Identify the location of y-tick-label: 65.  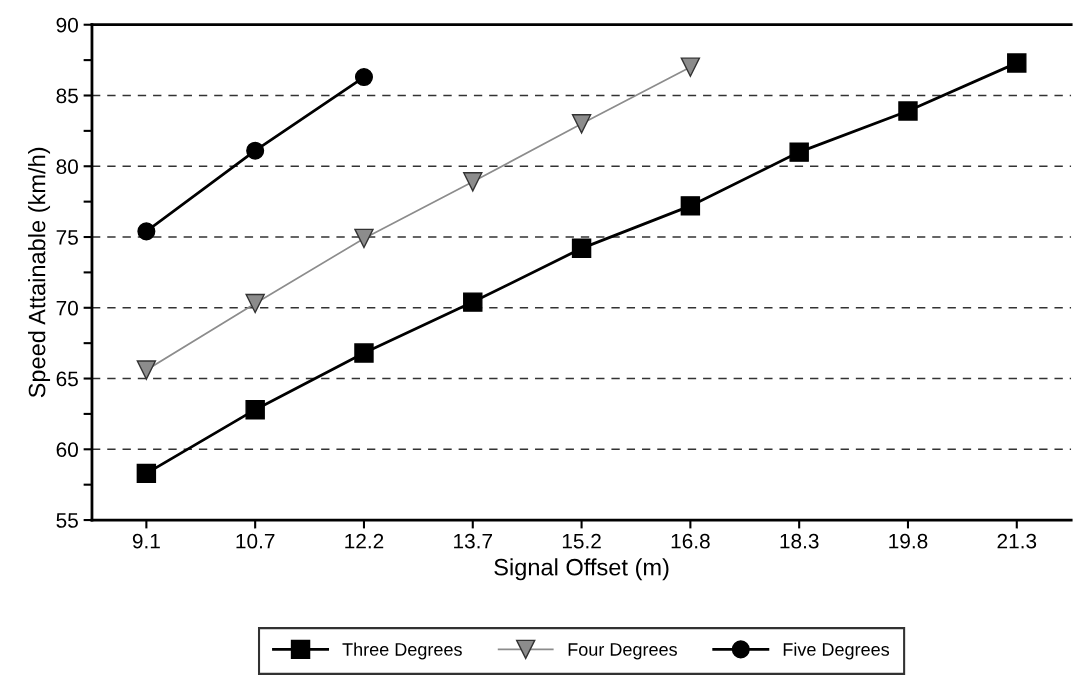
(67, 379).